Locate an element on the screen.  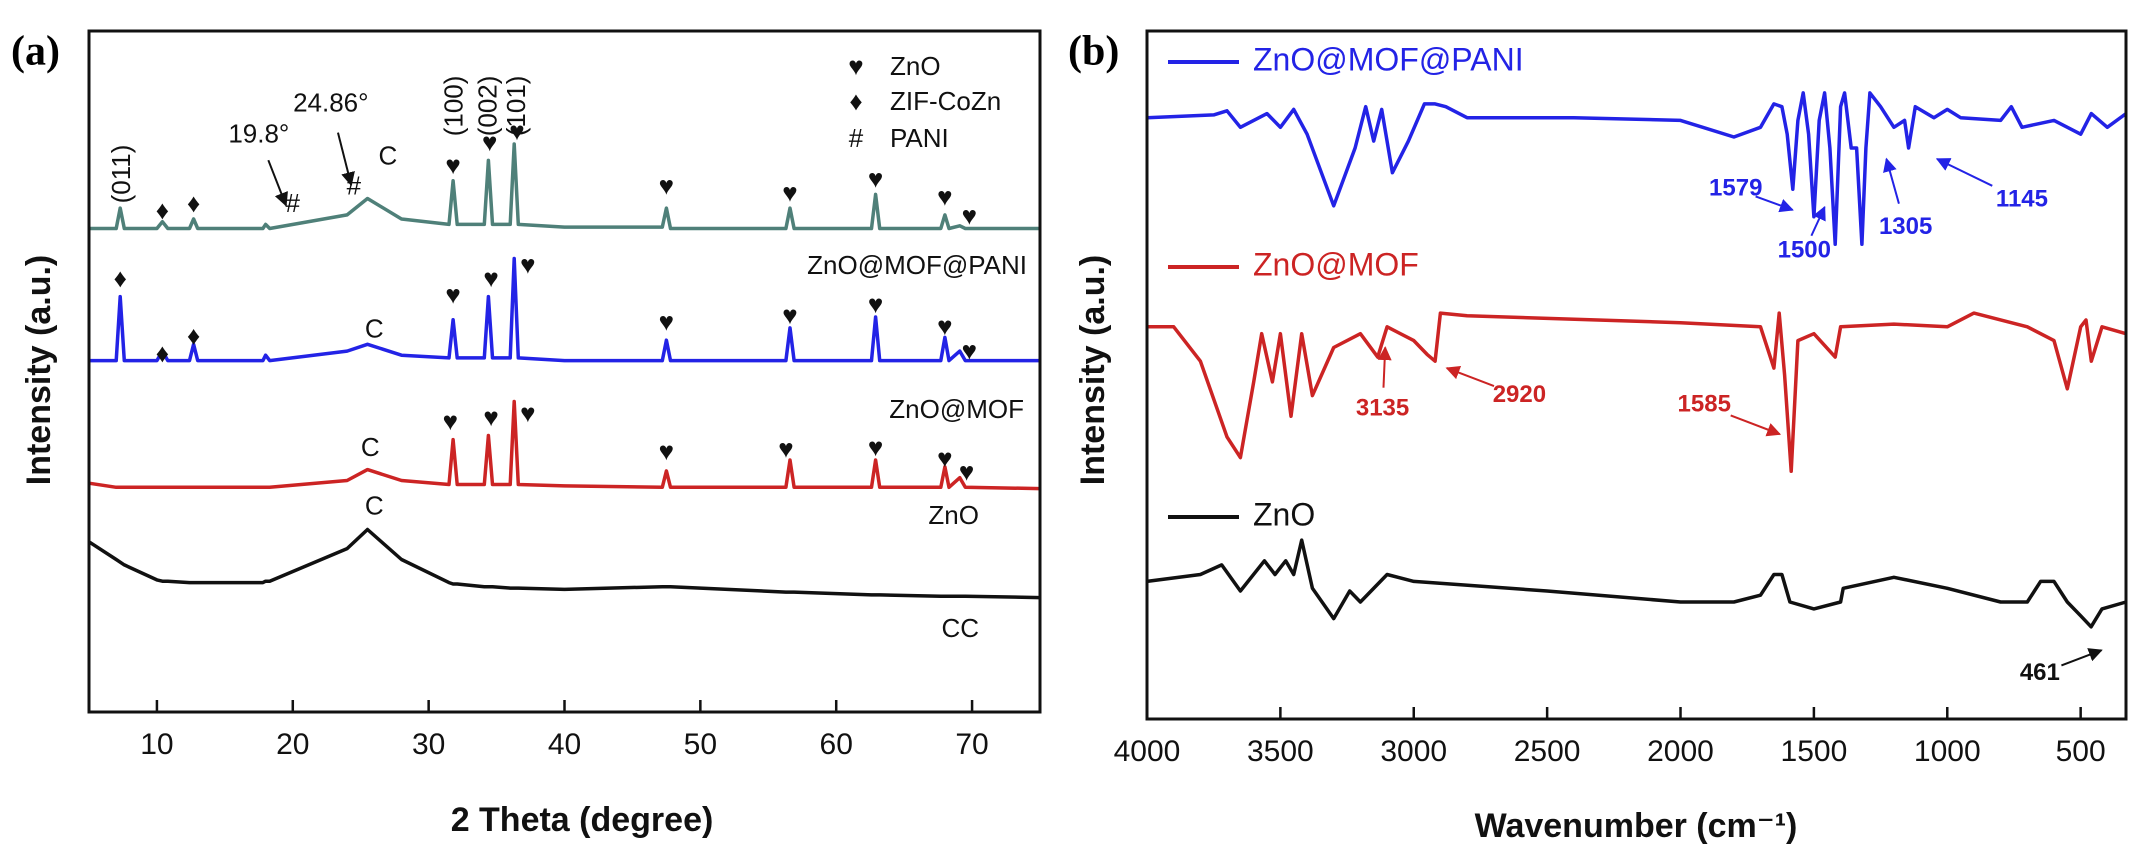
x-tick-label: 70 is located at coordinates (971, 744).